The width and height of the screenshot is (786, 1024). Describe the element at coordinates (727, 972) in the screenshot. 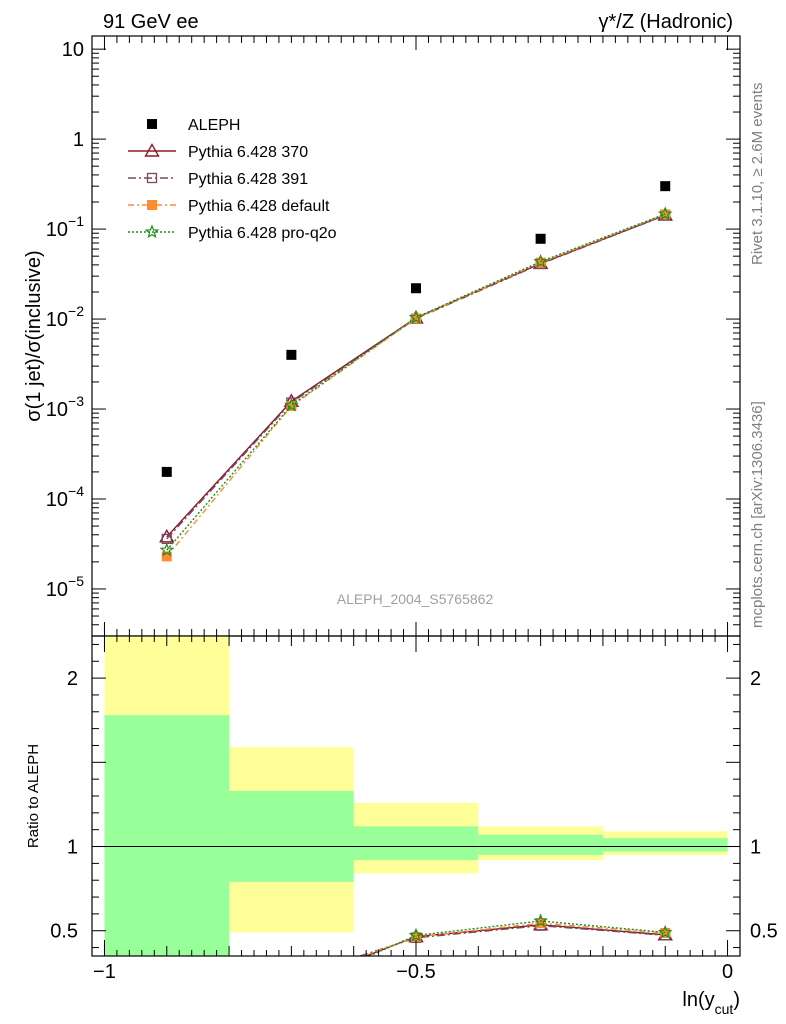

I see `x-tick-label: 0` at that location.